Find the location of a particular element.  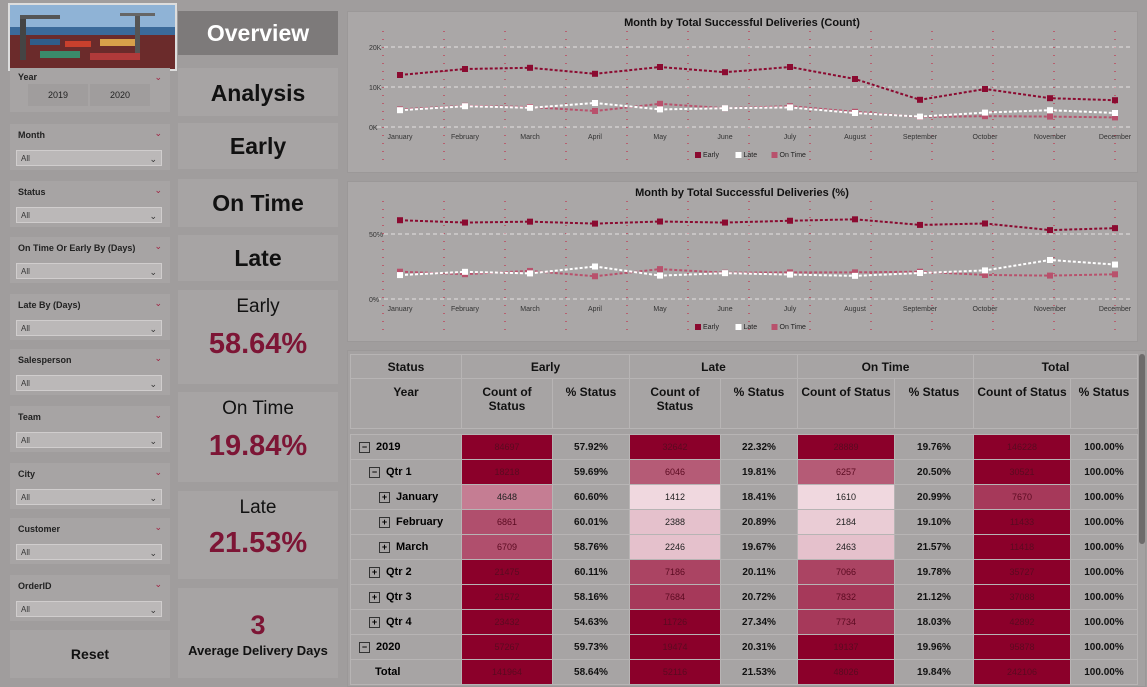

nav-early-button: Early is located at coordinates (258, 146).